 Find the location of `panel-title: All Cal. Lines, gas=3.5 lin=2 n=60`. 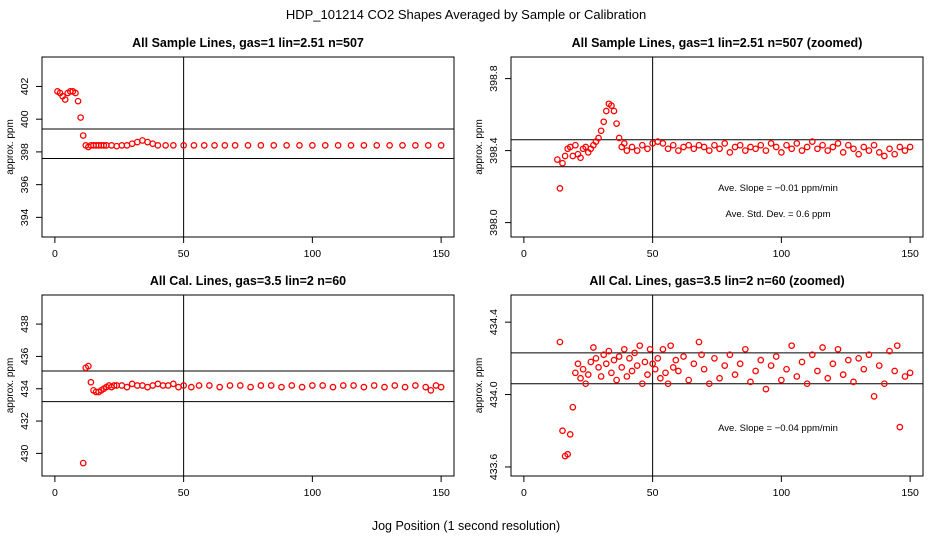

panel-title: All Cal. Lines, gas=3.5 lin=2 n=60 is located at coordinates (248, 281).